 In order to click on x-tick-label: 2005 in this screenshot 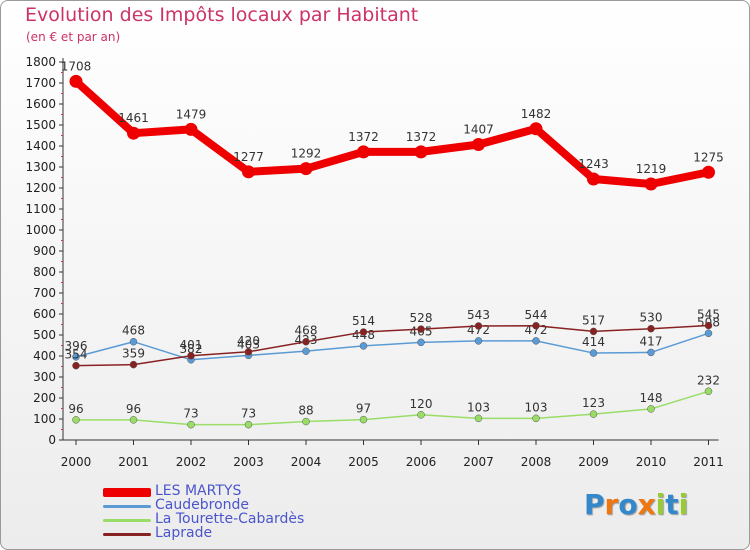, I will do `click(363, 462)`.